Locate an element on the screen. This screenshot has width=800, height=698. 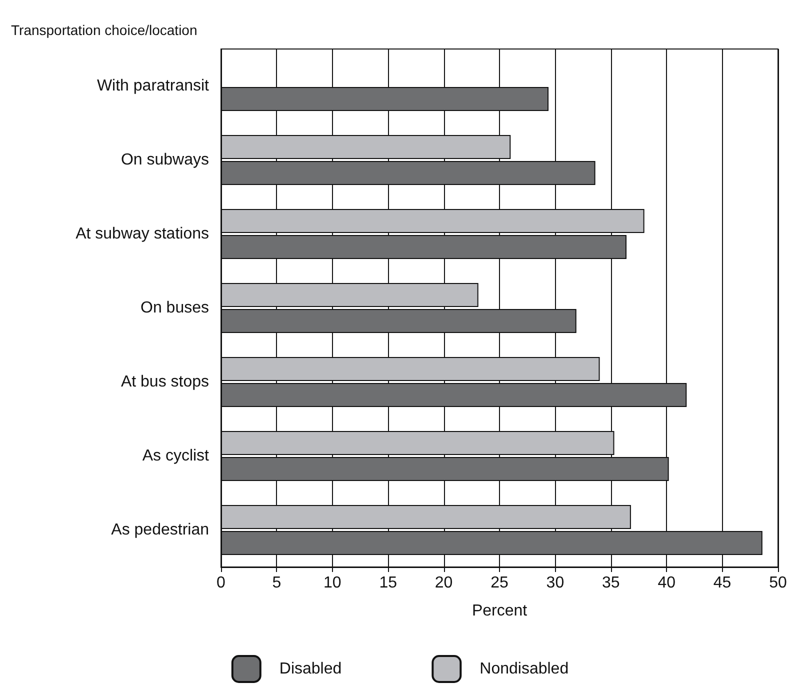
y-tick-label: As cyclist is located at coordinates (176, 456).